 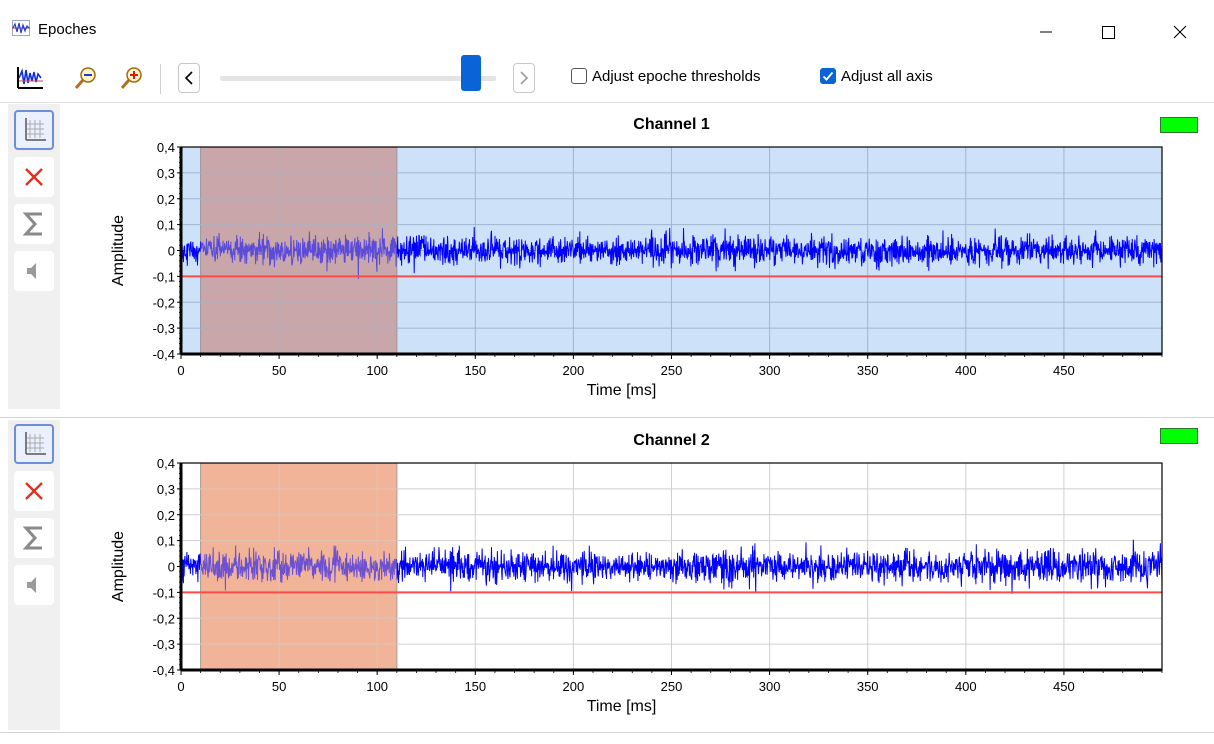 What do you see at coordinates (1179, 436) in the screenshot?
I see `channel-2-status-lamp` at bounding box center [1179, 436].